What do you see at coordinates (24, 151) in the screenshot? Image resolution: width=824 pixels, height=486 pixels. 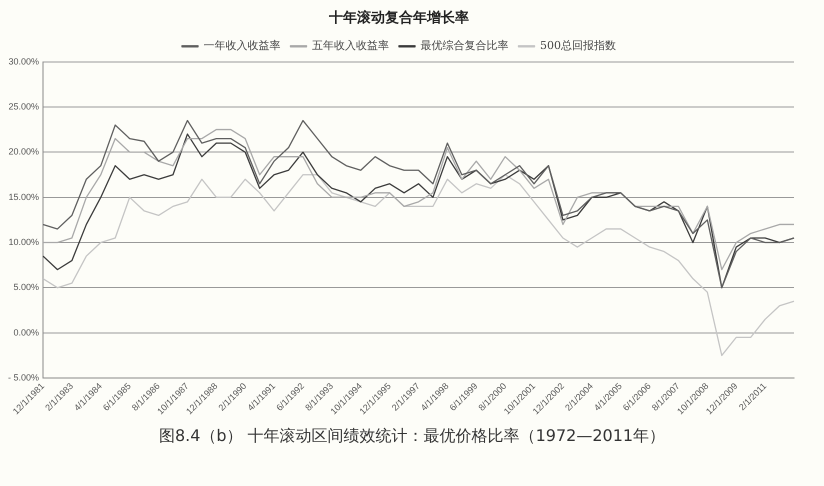 I see `y-tick-label: 20.00%` at bounding box center [24, 151].